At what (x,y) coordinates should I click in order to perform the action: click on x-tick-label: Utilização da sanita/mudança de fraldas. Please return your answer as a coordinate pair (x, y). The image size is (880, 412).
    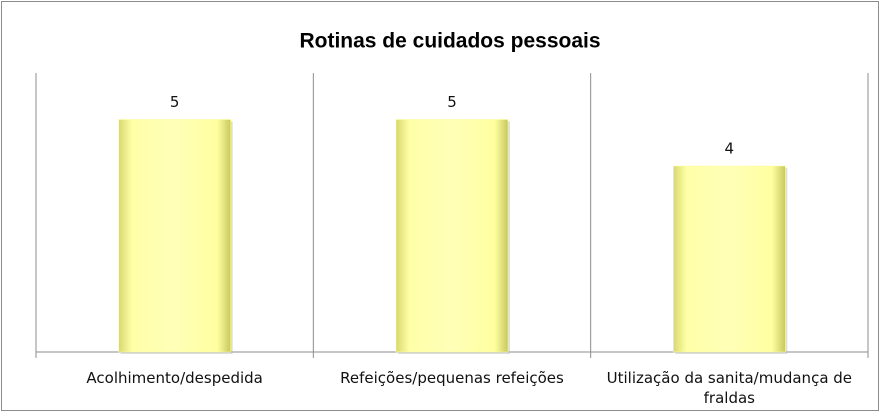
    Looking at the image, I should click on (729, 388).